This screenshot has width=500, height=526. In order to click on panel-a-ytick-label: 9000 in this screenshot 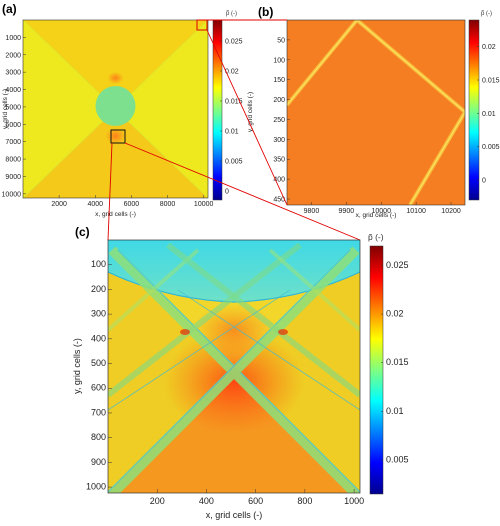, I will do `click(13, 177)`.